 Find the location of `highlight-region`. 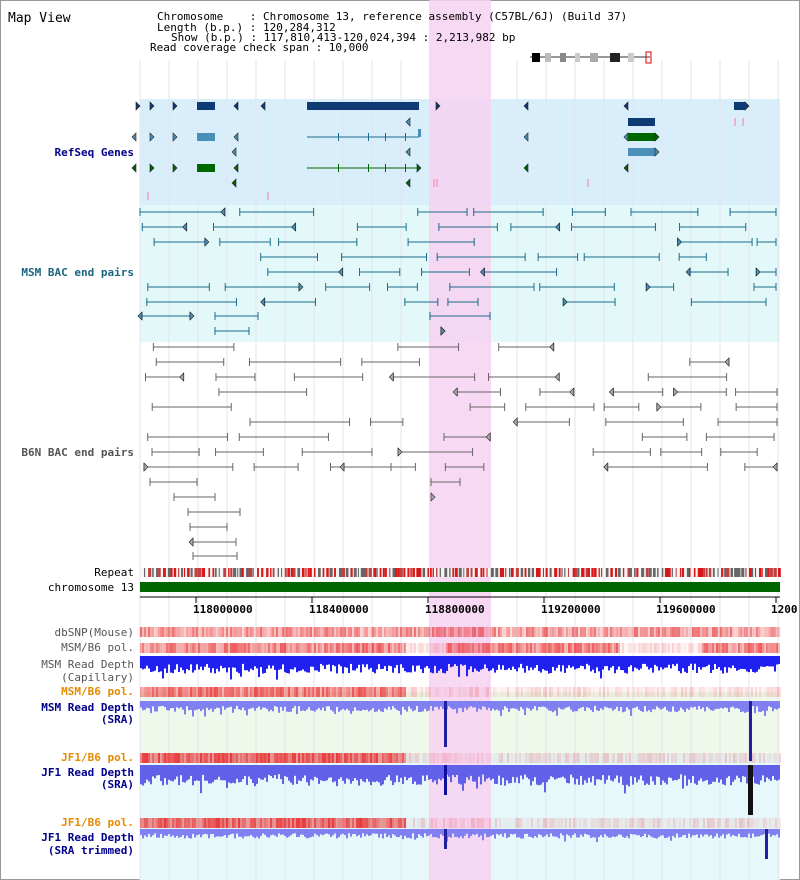

highlight-region is located at coordinates (460, 440).